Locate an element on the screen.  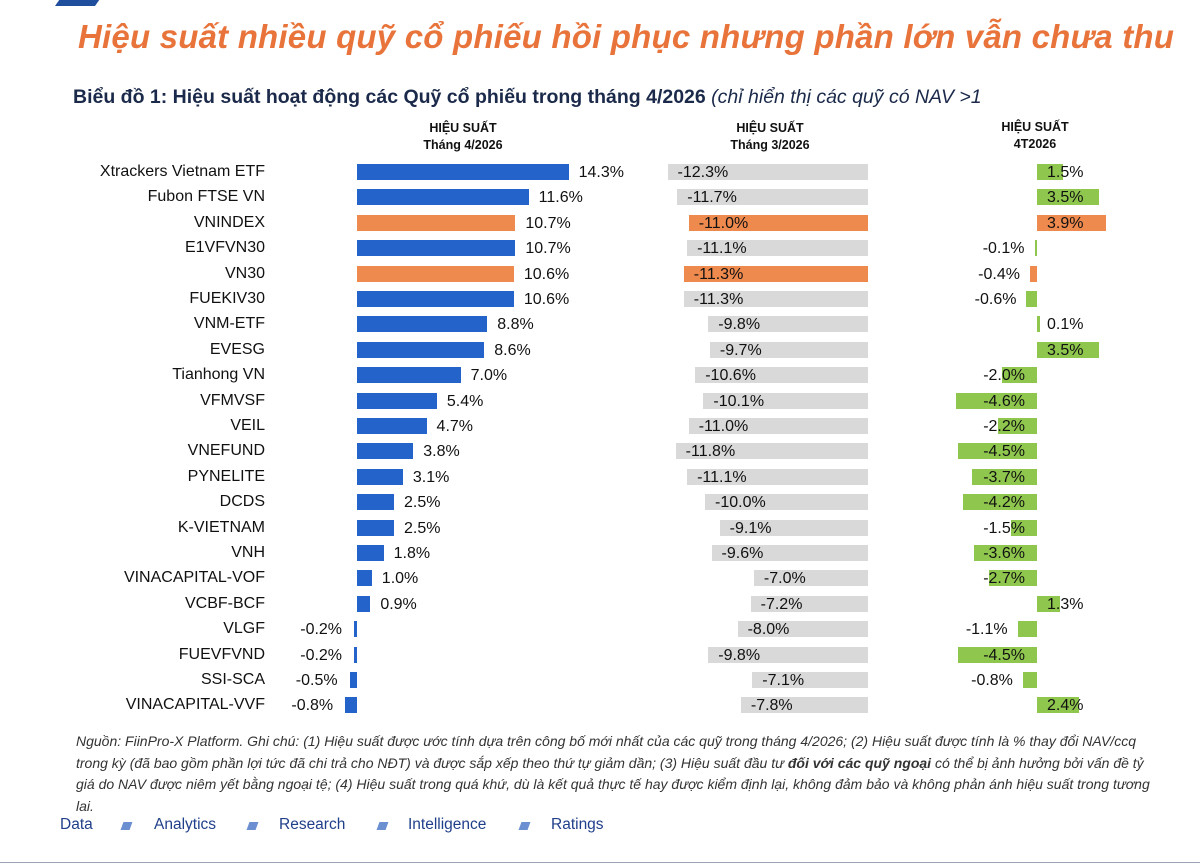
value-label-ytd: -1.1% is located at coordinates (986, 630).